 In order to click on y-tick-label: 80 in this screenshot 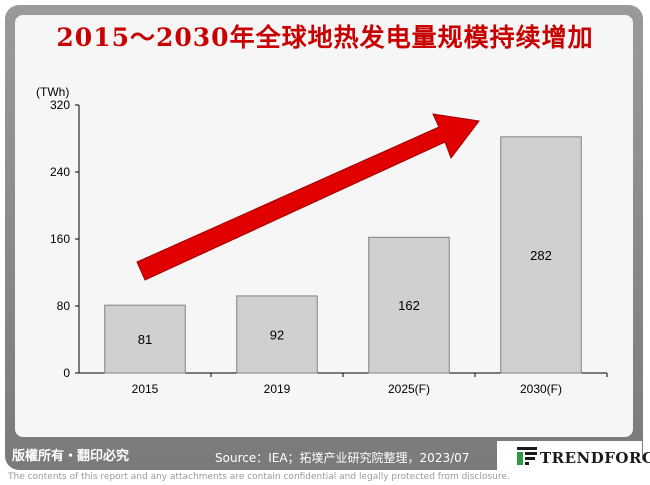, I will do `click(64, 306)`.